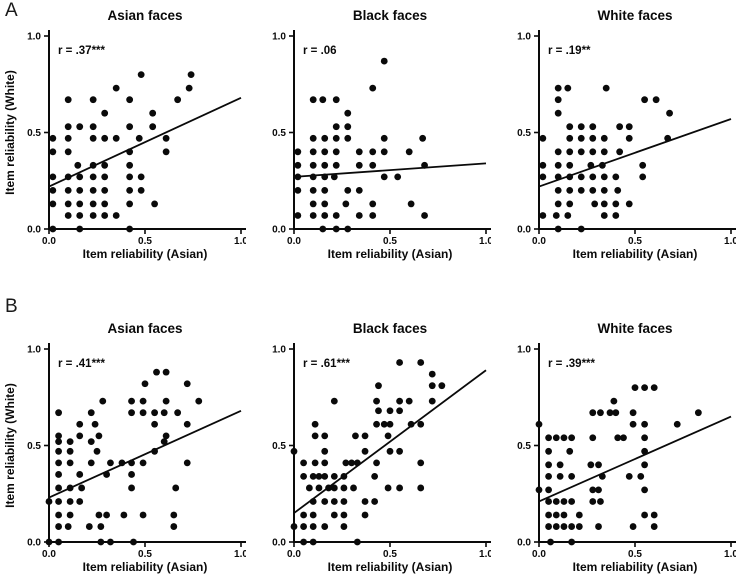  Describe the element at coordinates (240, 241) in the screenshot. I see `x-tick-label: 1.0` at that location.